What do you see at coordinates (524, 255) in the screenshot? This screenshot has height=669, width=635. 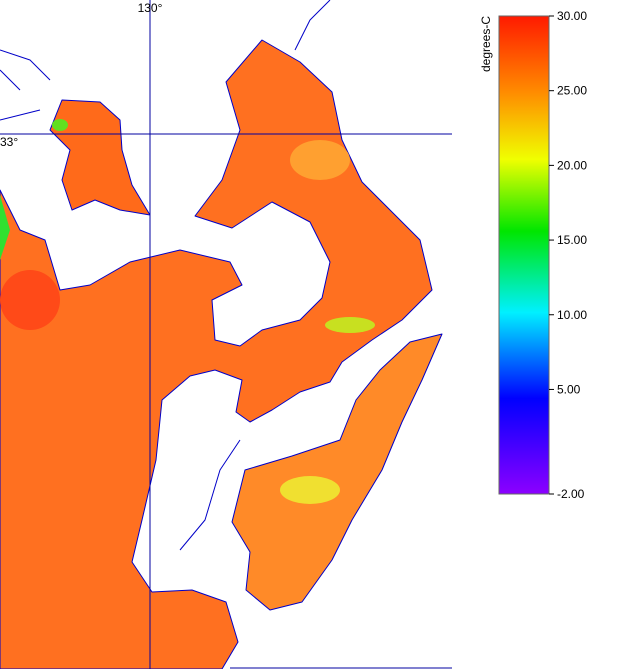 I see `colorbar` at bounding box center [524, 255].